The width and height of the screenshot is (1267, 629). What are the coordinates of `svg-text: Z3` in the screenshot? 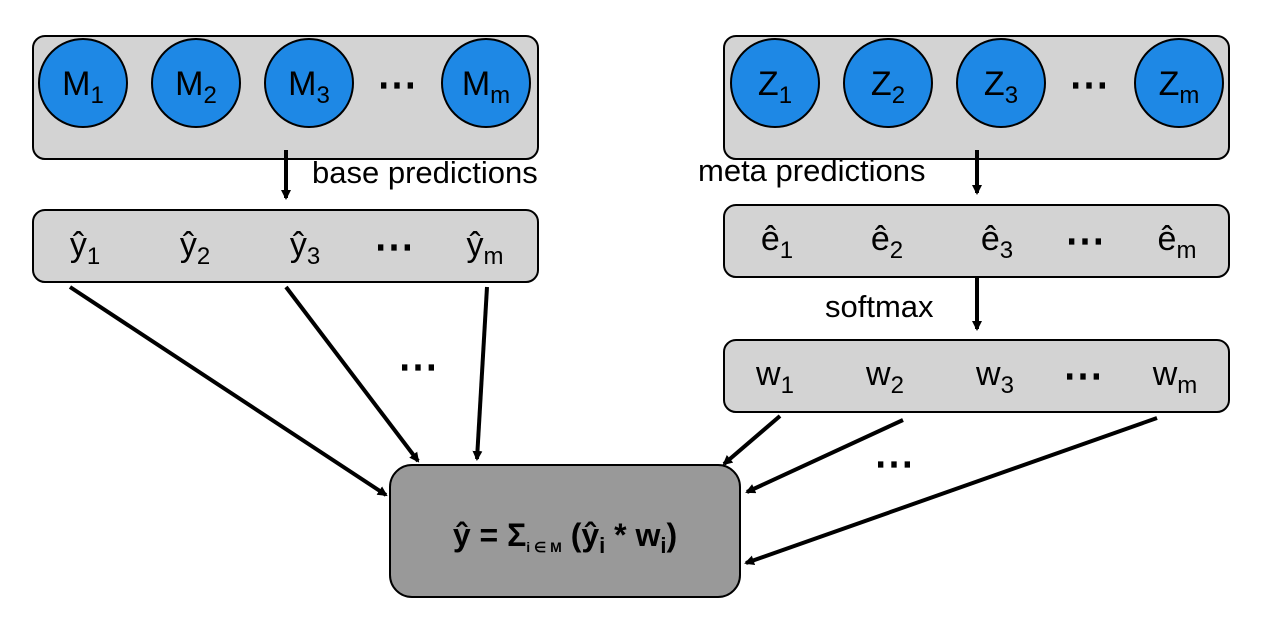 It's located at (1001, 87).